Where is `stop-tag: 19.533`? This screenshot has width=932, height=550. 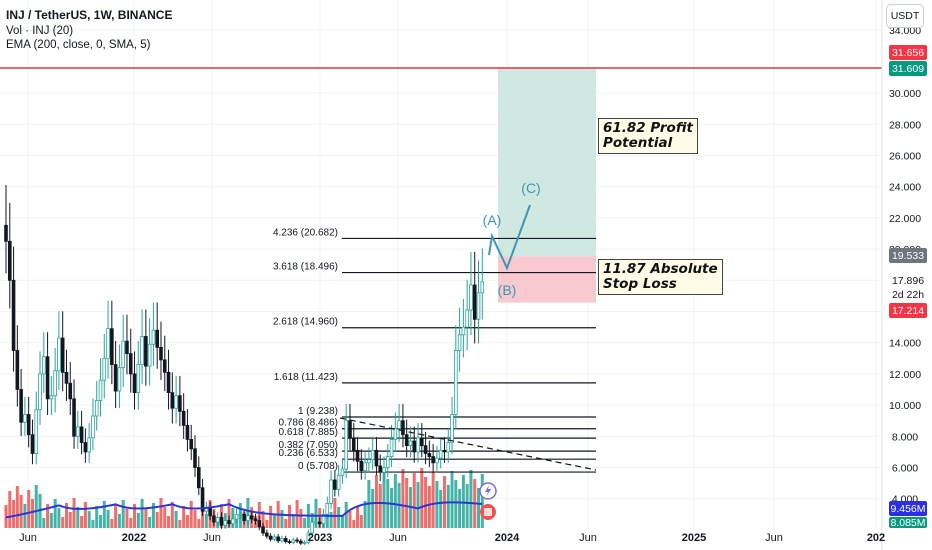 stop-tag: 19.533 is located at coordinates (908, 255).